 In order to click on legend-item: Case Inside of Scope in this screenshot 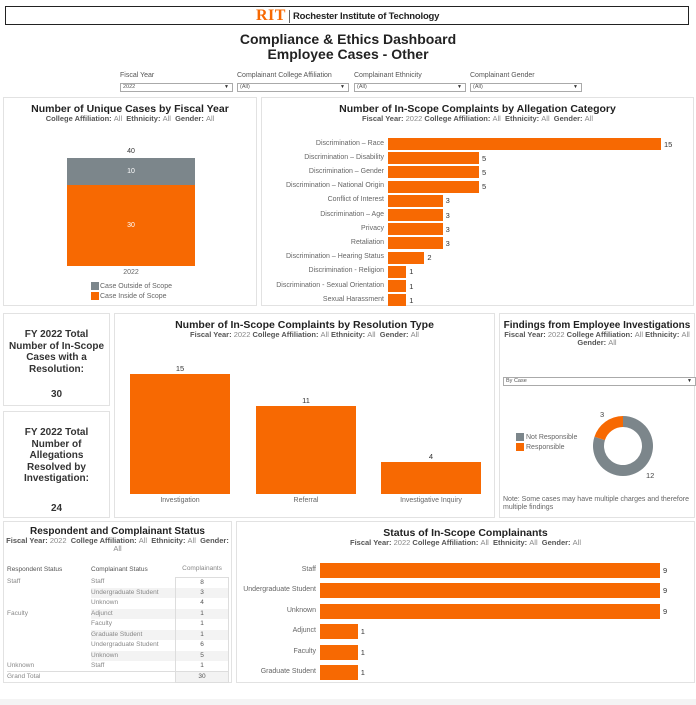, I will do `click(131, 296)`.